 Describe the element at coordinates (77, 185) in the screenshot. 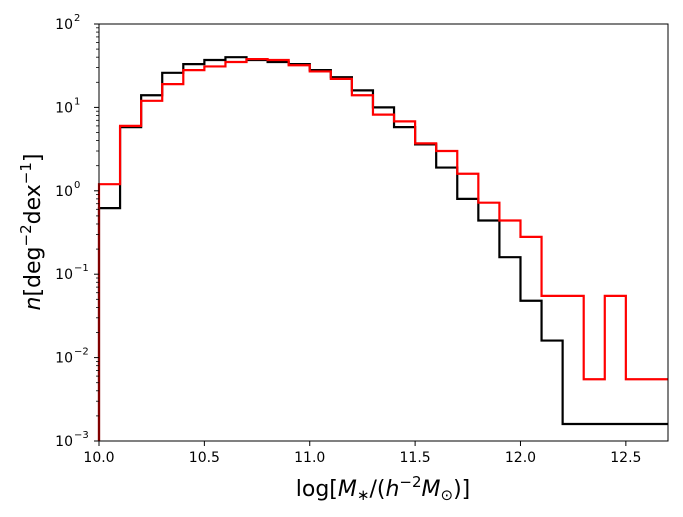

I see `y-tick-exponent: 0` at that location.